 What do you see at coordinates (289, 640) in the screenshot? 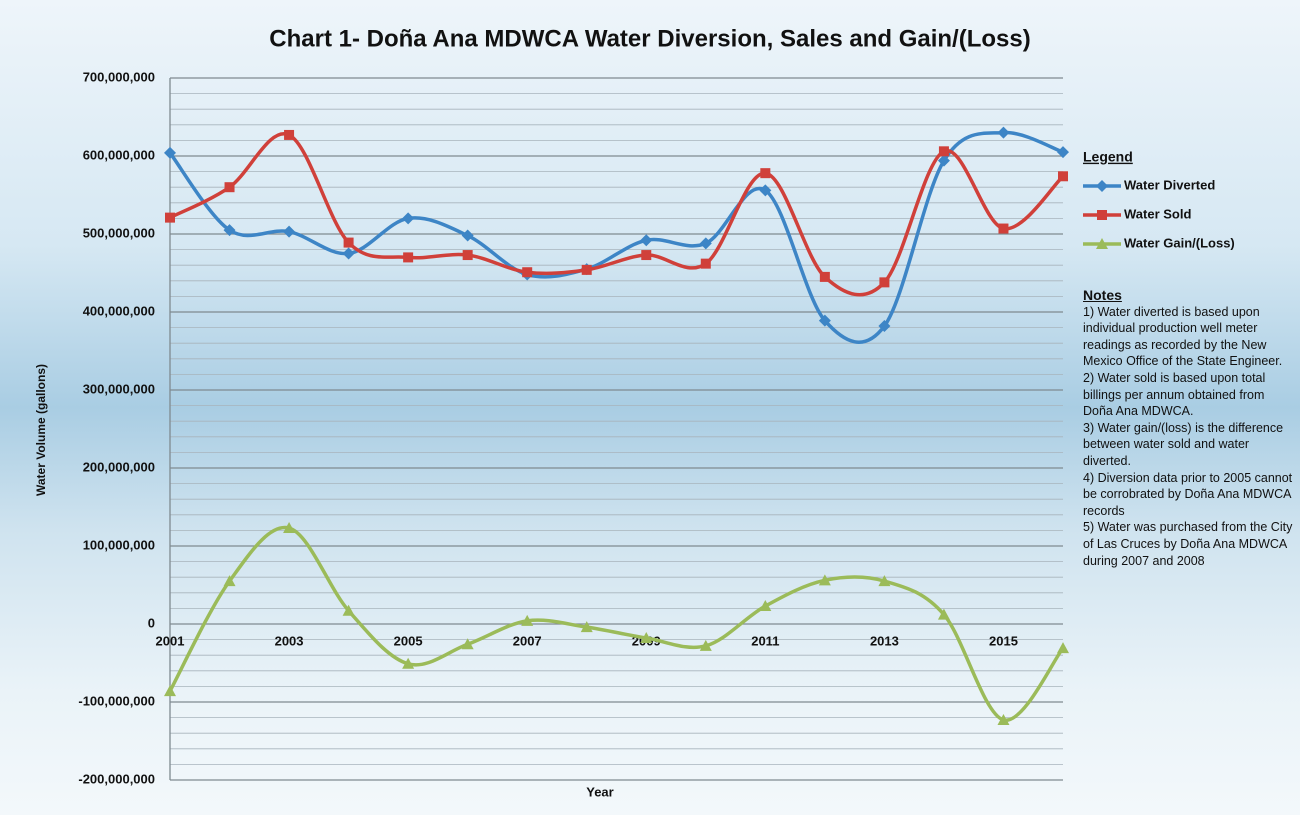
I see `x-tick-label: 2003` at bounding box center [289, 640].